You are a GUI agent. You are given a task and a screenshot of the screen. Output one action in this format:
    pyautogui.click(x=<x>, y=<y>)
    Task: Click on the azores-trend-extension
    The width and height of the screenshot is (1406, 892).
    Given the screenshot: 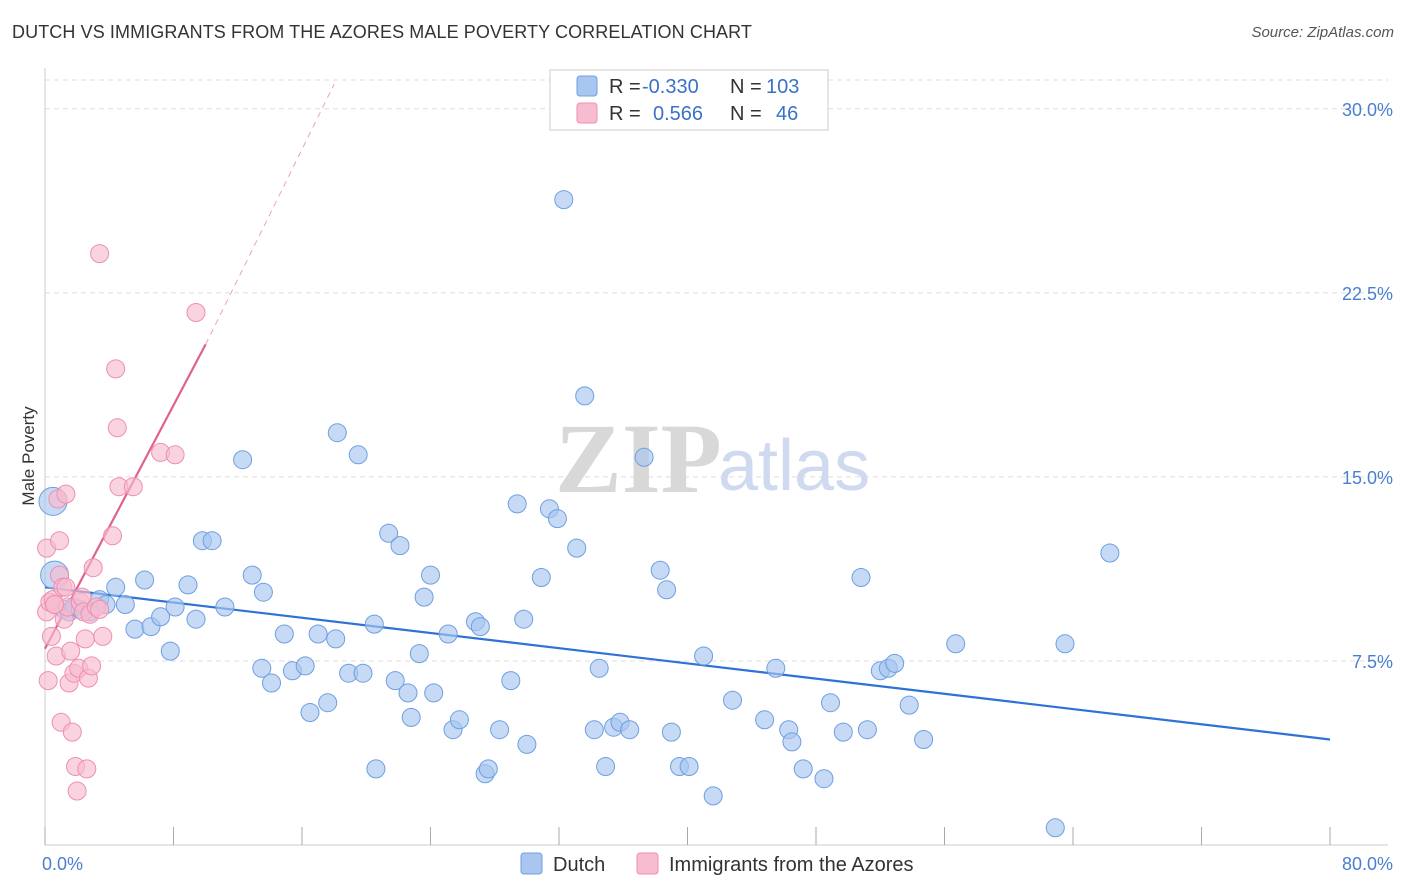 What is the action you would take?
    pyautogui.click(x=270, y=214)
    